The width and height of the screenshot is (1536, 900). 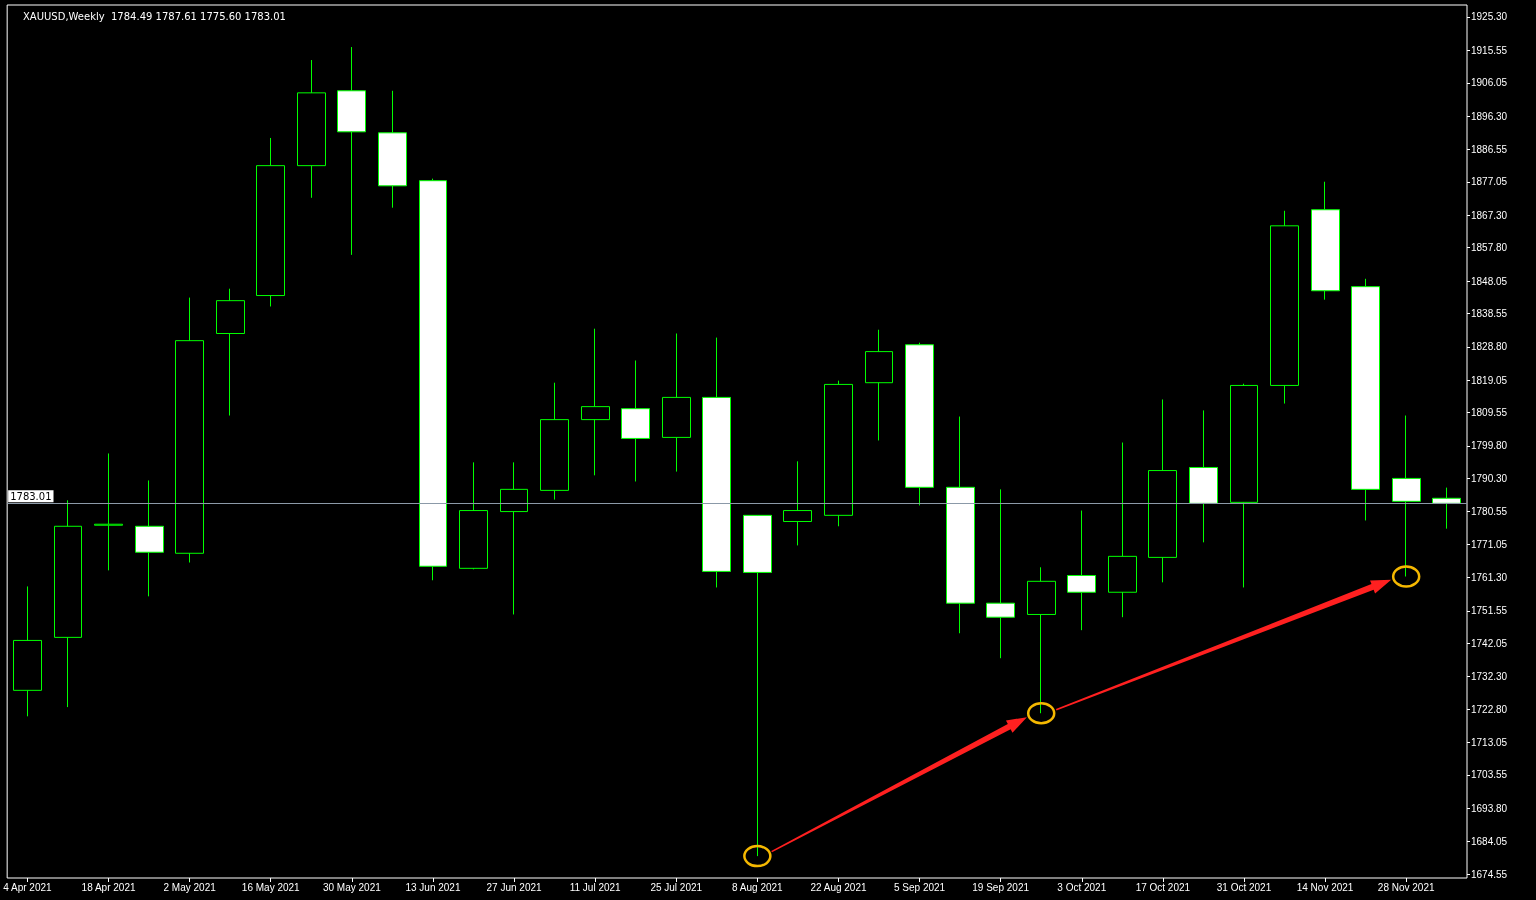 What do you see at coordinates (1489, 478) in the screenshot?
I see `y-tick-label: 1790.30` at bounding box center [1489, 478].